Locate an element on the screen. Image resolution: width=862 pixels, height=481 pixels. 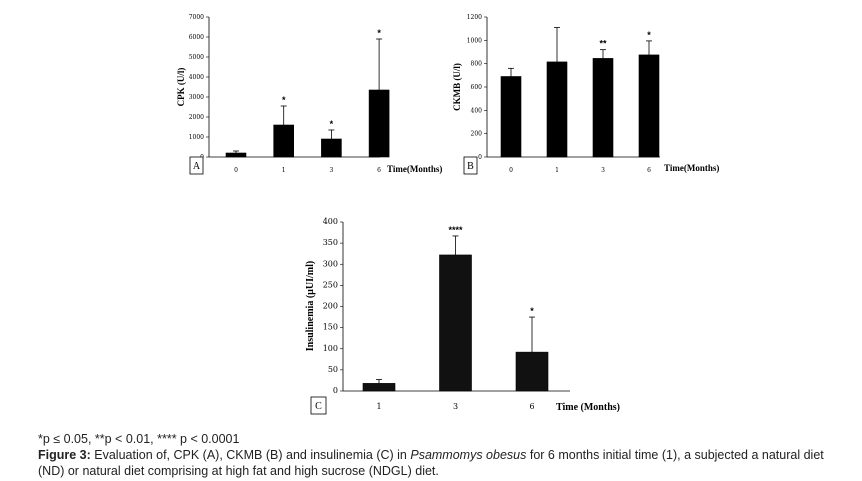
y-tick-label: 800 is located at coordinates (477, 64).